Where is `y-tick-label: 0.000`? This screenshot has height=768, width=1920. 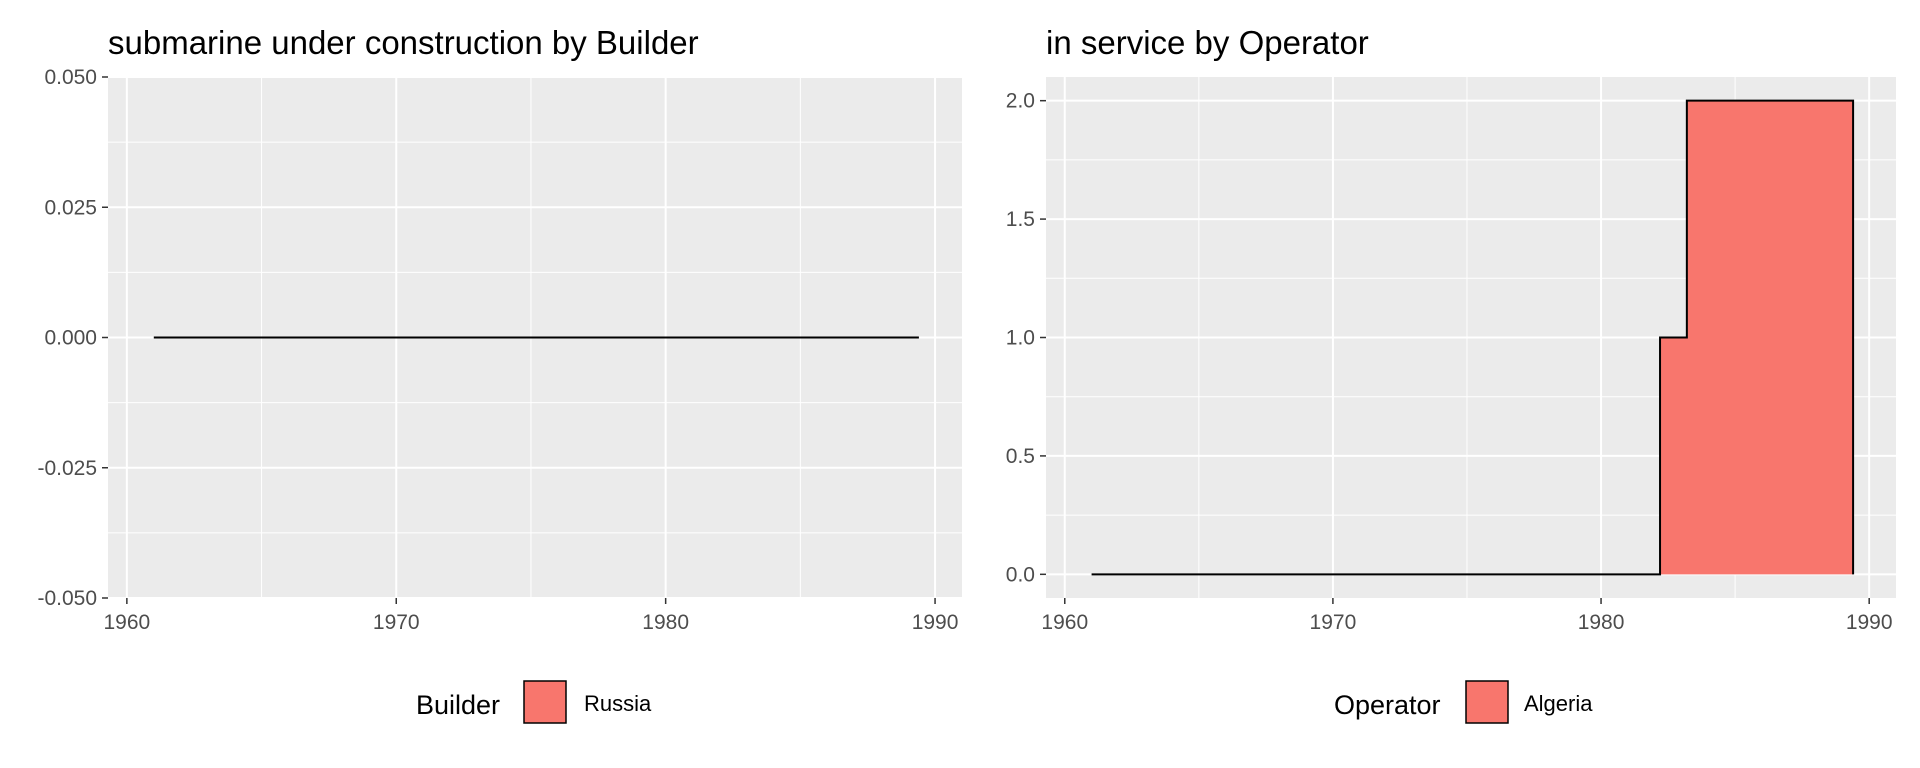 y-tick-label: 0.000 is located at coordinates (70, 338).